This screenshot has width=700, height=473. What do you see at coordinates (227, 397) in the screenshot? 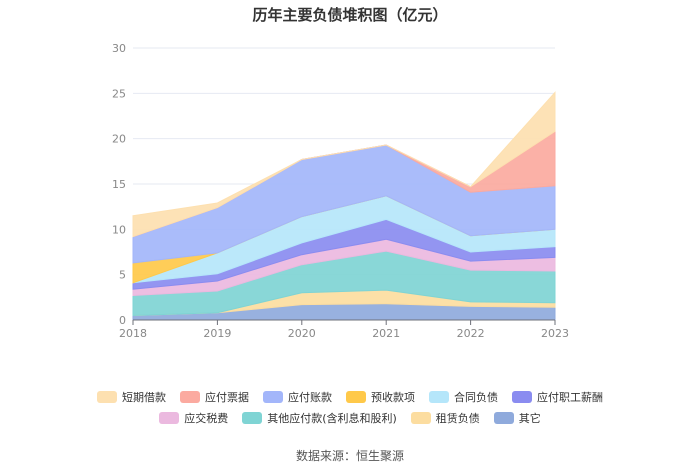
I see `legend-label: 应付票据` at bounding box center [227, 397].